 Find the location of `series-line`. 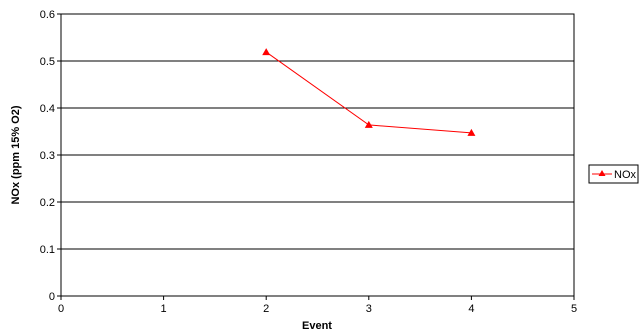

series-line is located at coordinates (368, 92).